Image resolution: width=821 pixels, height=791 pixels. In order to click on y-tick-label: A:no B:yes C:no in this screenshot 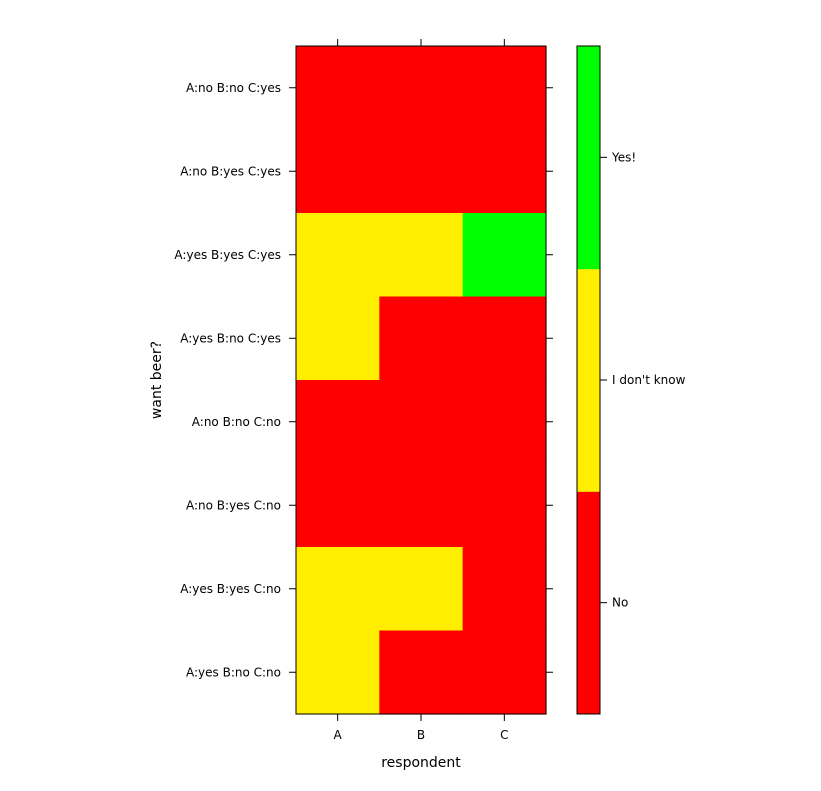, I will do `click(233, 505)`.